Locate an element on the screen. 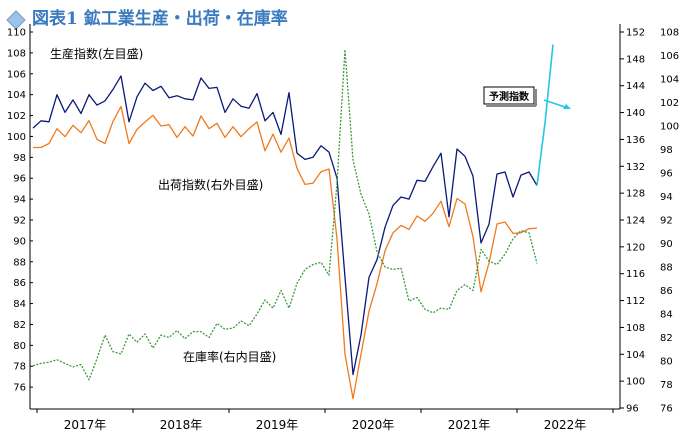 Image resolution: width=690 pixels, height=443 pixels. left-tick-label: 86 is located at coordinates (19, 283).